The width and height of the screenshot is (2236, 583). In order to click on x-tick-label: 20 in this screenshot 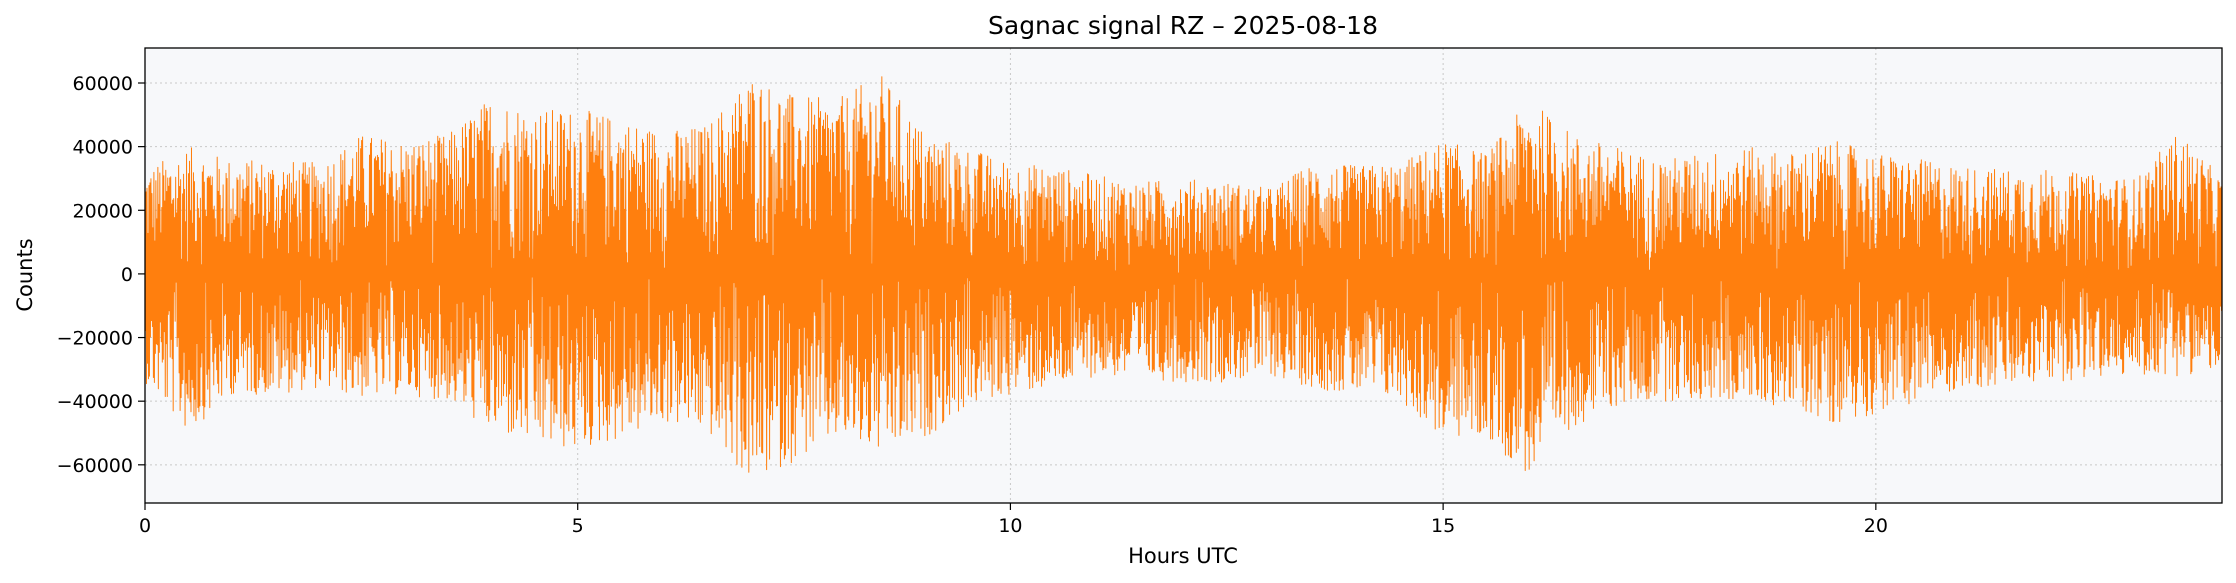, I will do `click(1876, 526)`.